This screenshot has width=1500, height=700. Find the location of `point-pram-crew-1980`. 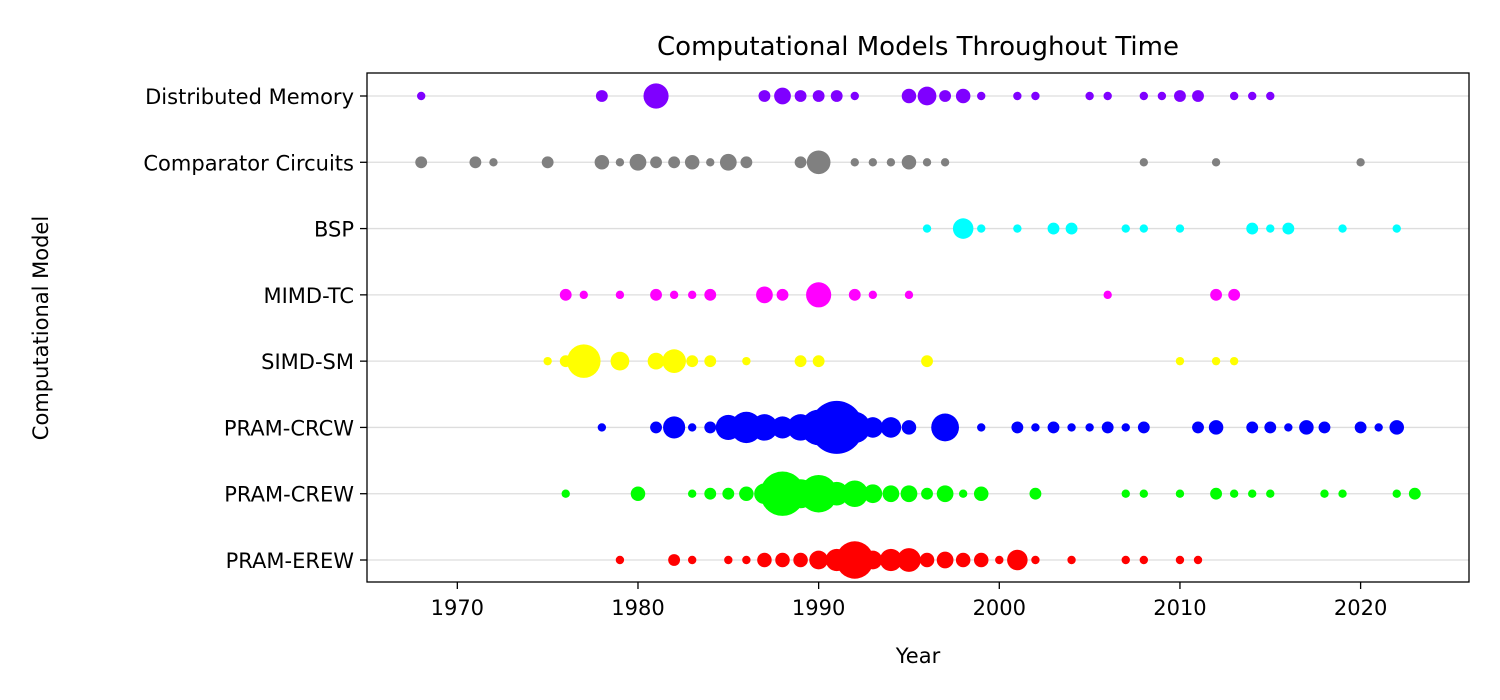

point-pram-crew-1980 is located at coordinates (638, 493).